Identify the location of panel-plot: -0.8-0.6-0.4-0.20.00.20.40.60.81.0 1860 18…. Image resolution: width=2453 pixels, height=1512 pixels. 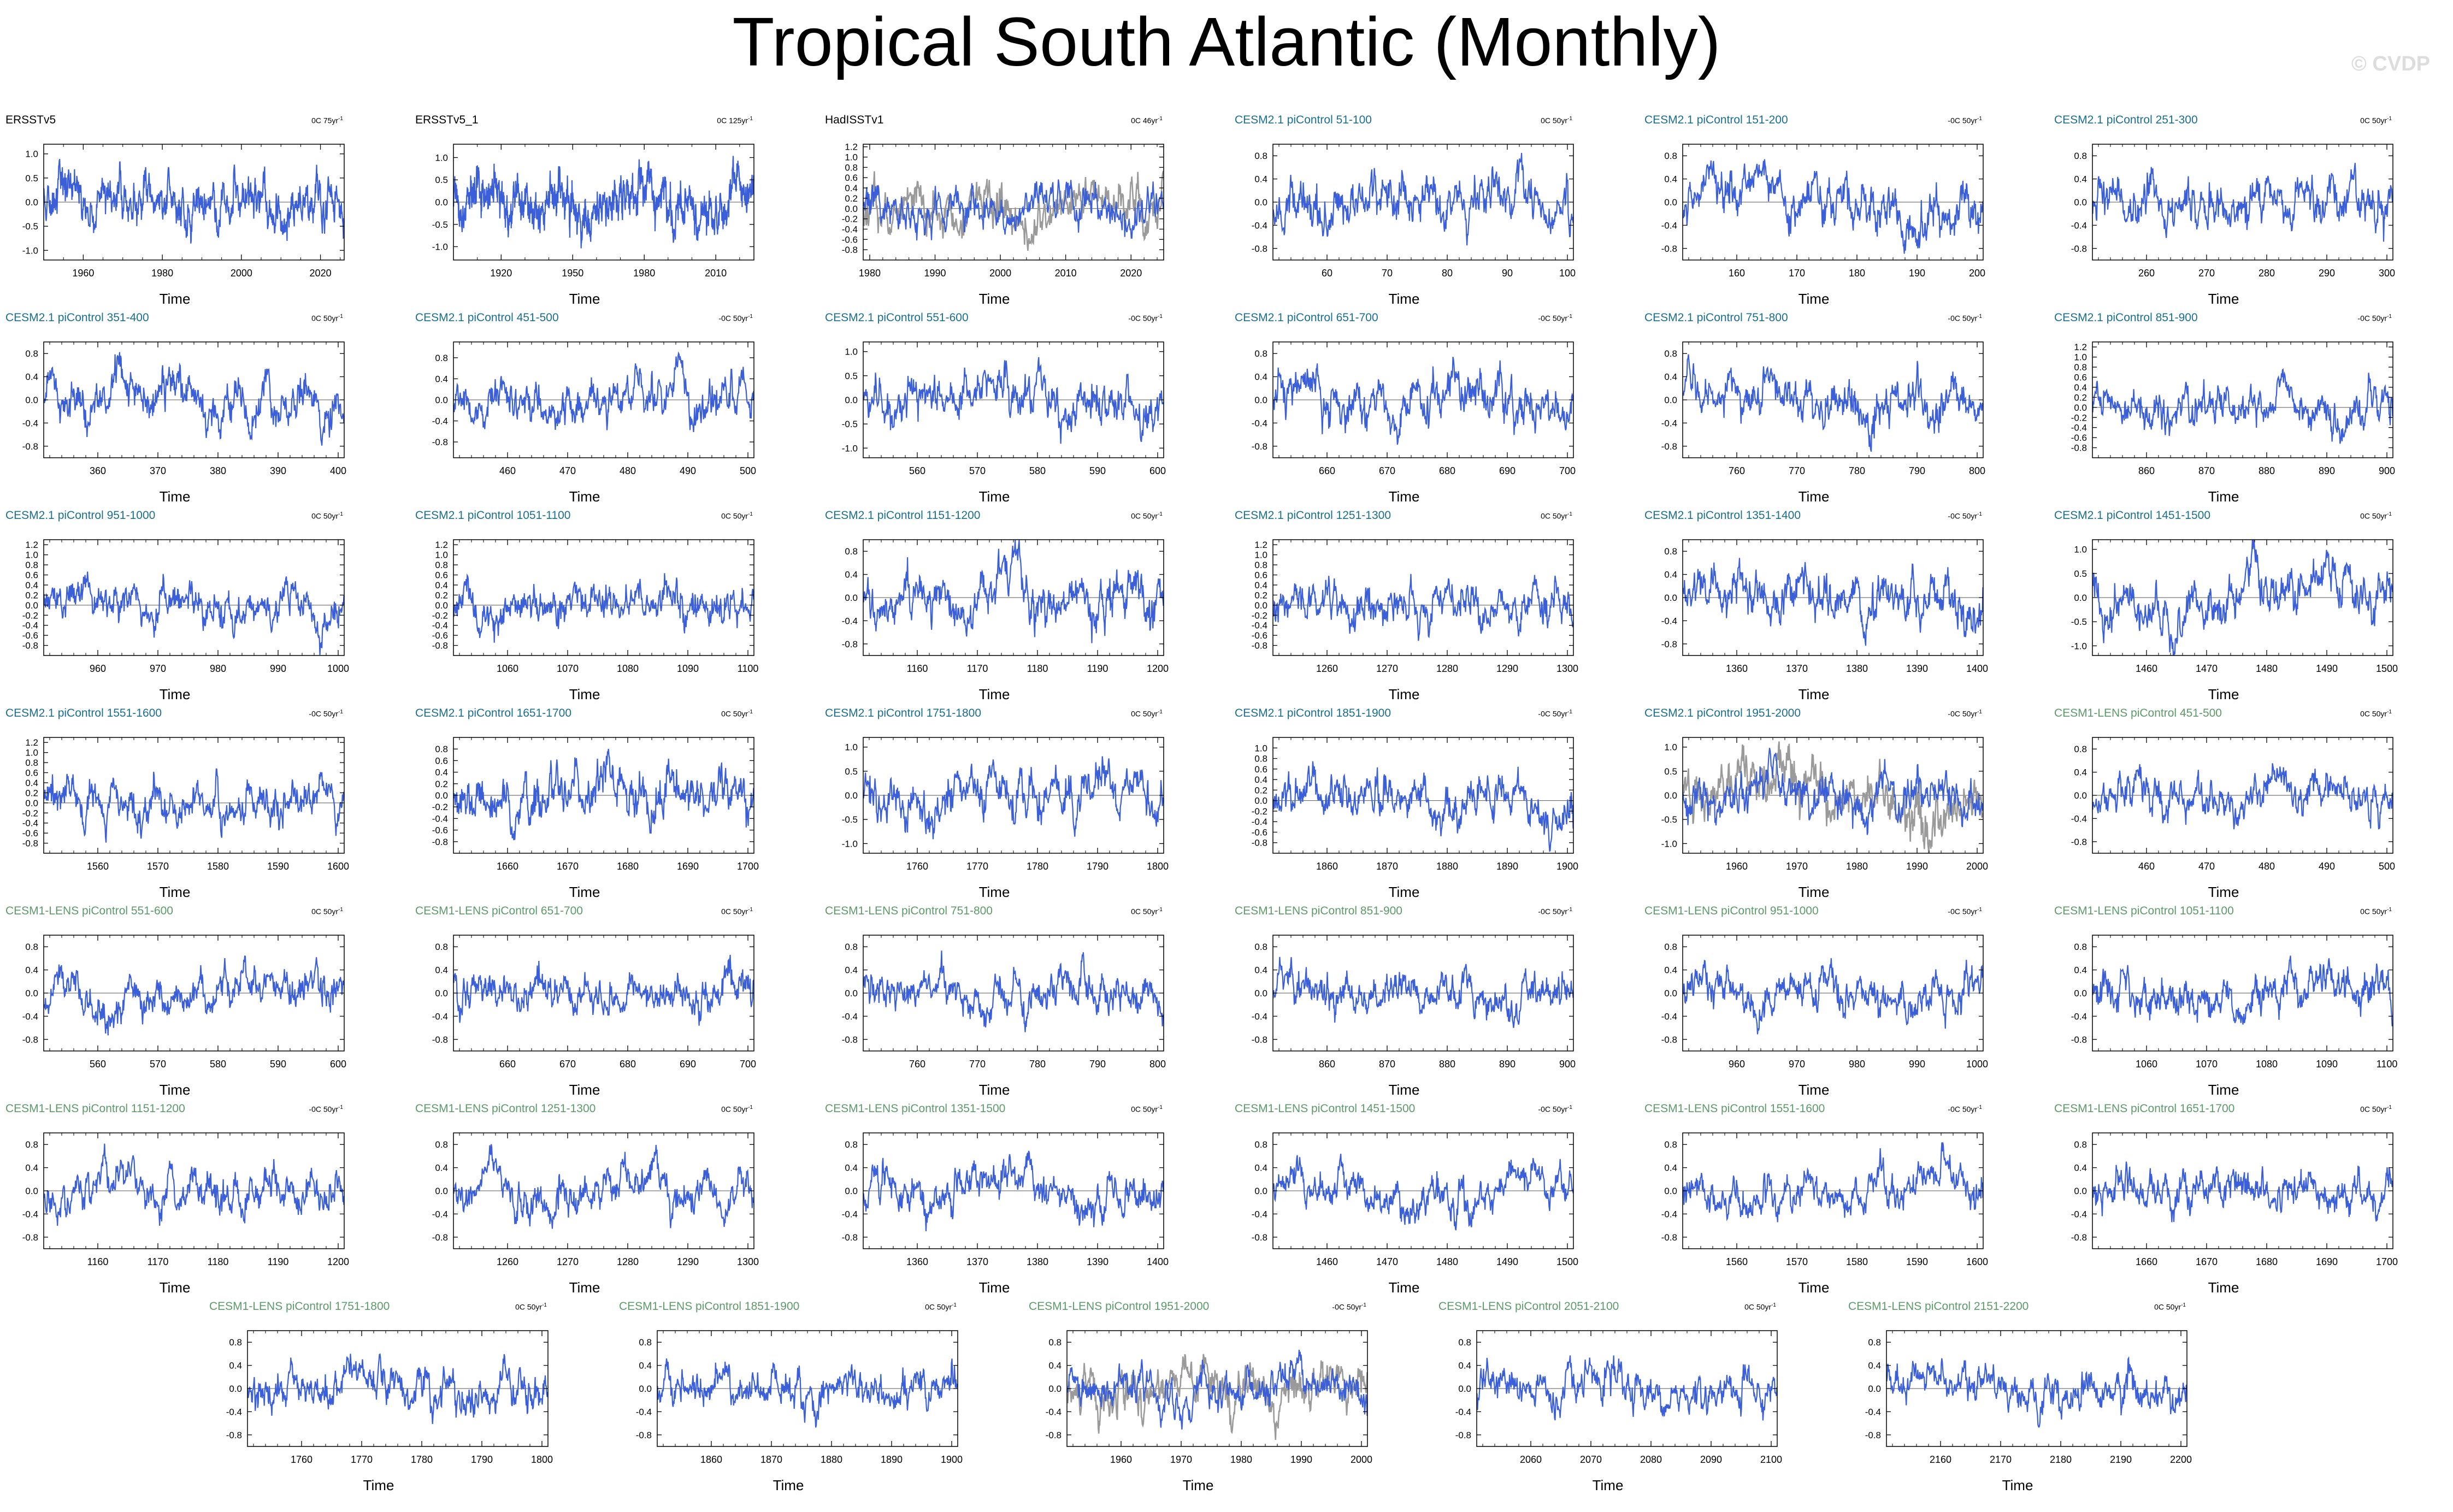
(1415, 804).